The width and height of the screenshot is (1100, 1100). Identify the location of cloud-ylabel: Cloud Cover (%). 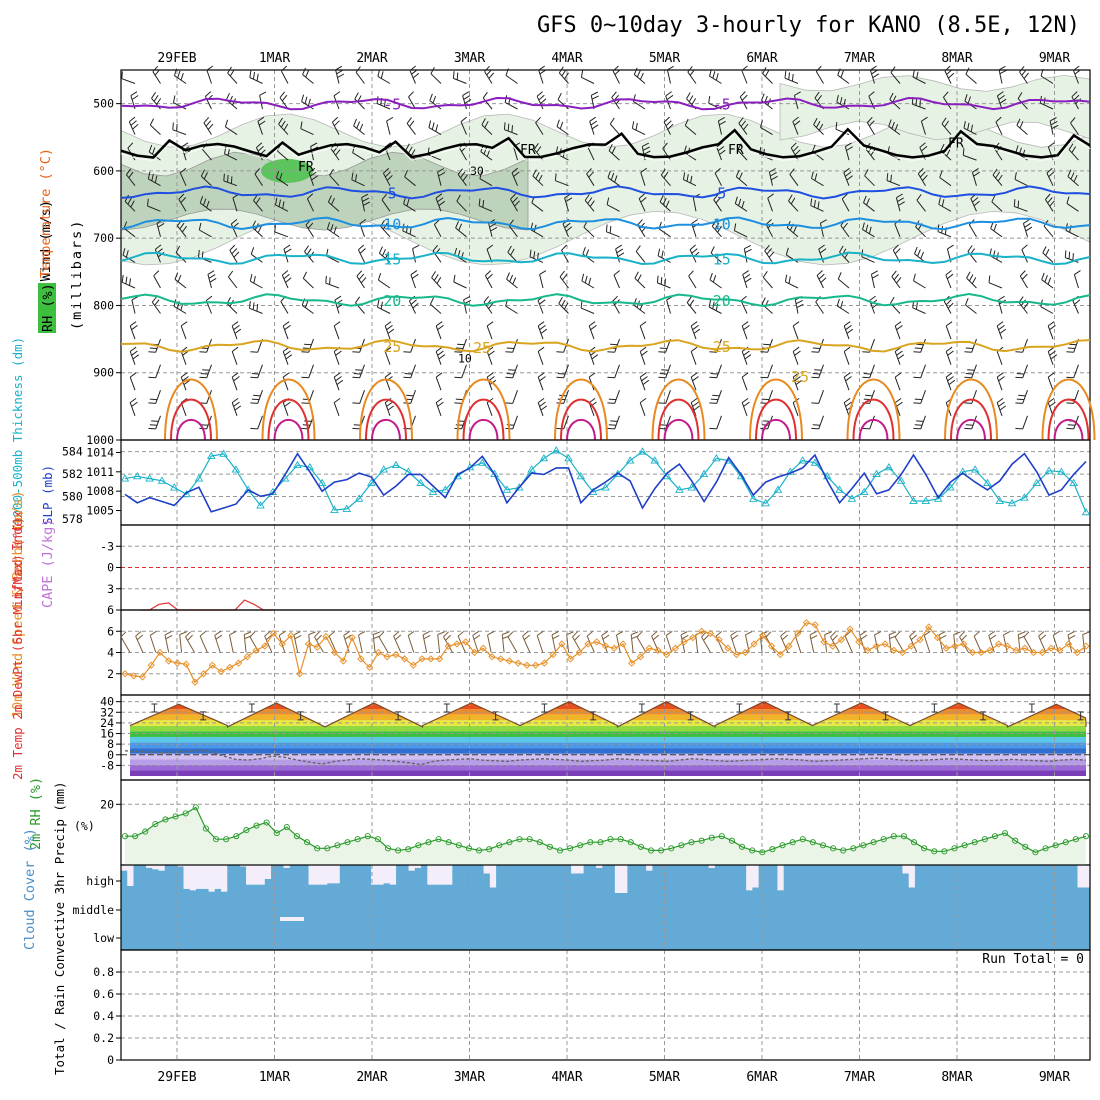
(30, 889).